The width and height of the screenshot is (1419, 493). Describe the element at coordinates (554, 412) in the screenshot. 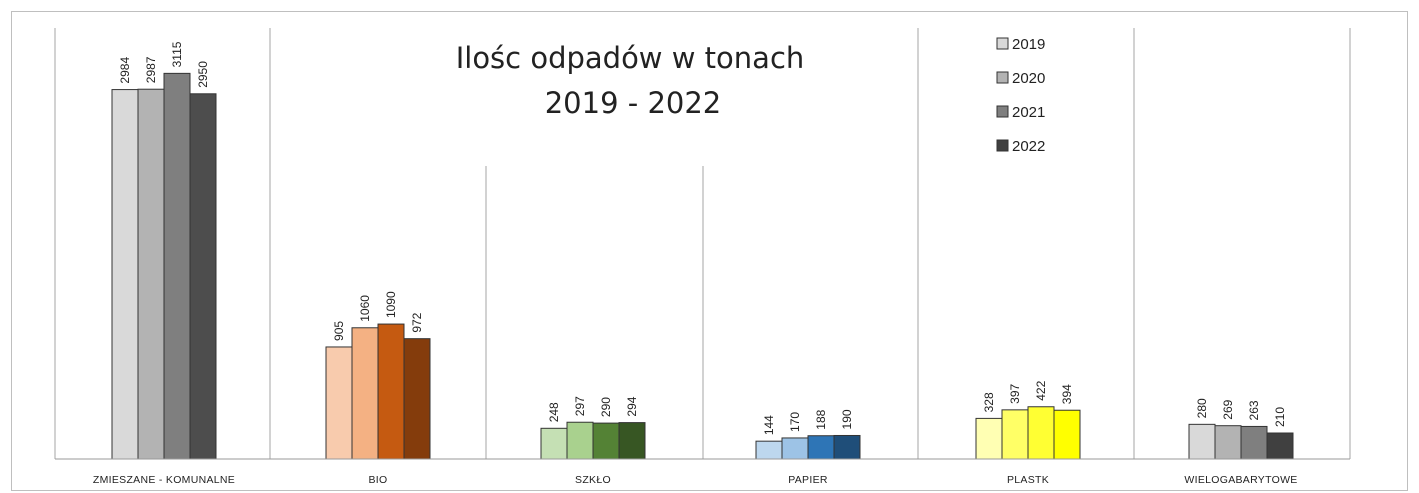

I see `value-label: 248` at that location.